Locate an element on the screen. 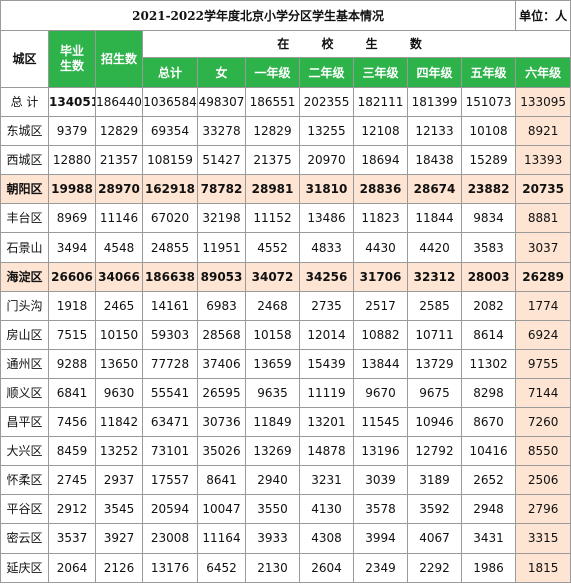 The image size is (571, 584). district-name-cell: 怀柔区 is located at coordinates (24, 480).